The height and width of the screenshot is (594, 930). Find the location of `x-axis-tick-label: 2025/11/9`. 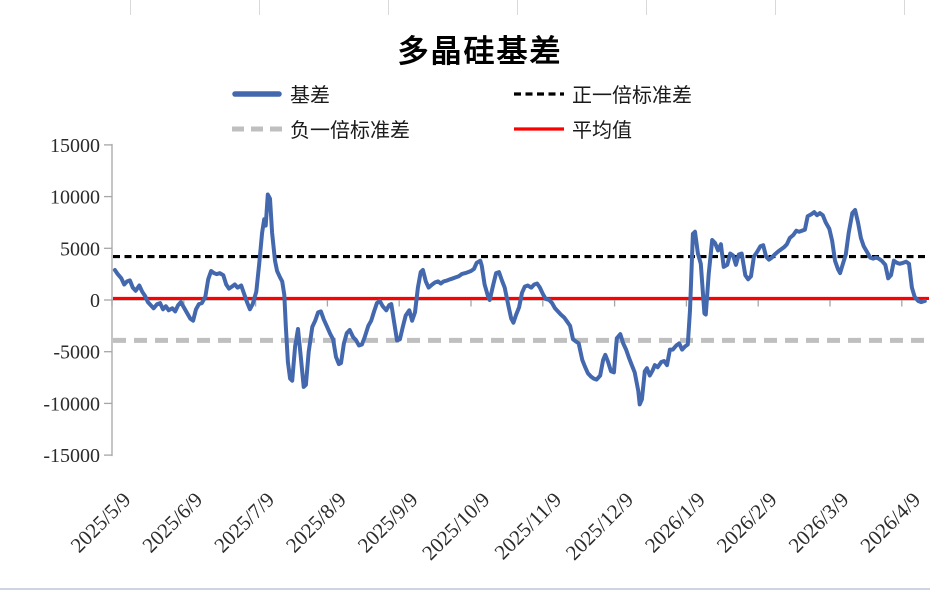

x-axis-tick-label: 2025/11/9 is located at coordinates (528, 526).